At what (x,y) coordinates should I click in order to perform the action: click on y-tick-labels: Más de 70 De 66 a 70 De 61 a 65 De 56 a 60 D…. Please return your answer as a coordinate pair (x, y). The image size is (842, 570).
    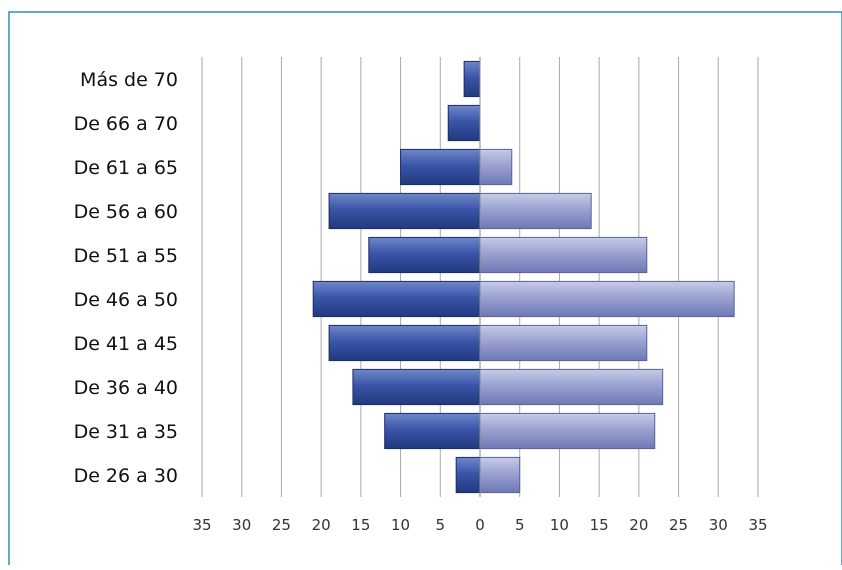
    Looking at the image, I should click on (126, 278).